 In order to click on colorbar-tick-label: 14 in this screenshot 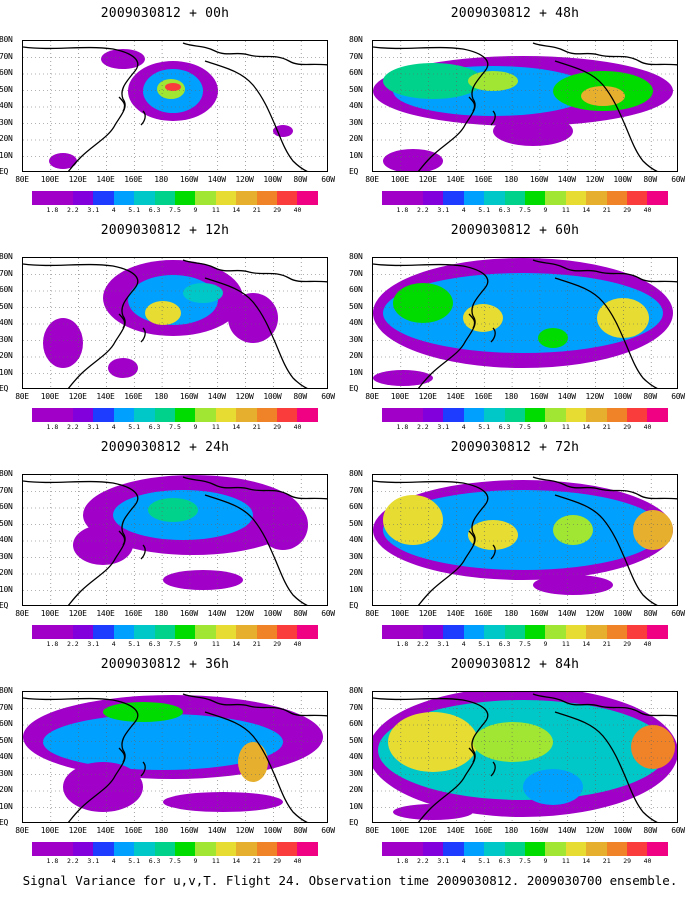, I will do `click(586, 861)`.